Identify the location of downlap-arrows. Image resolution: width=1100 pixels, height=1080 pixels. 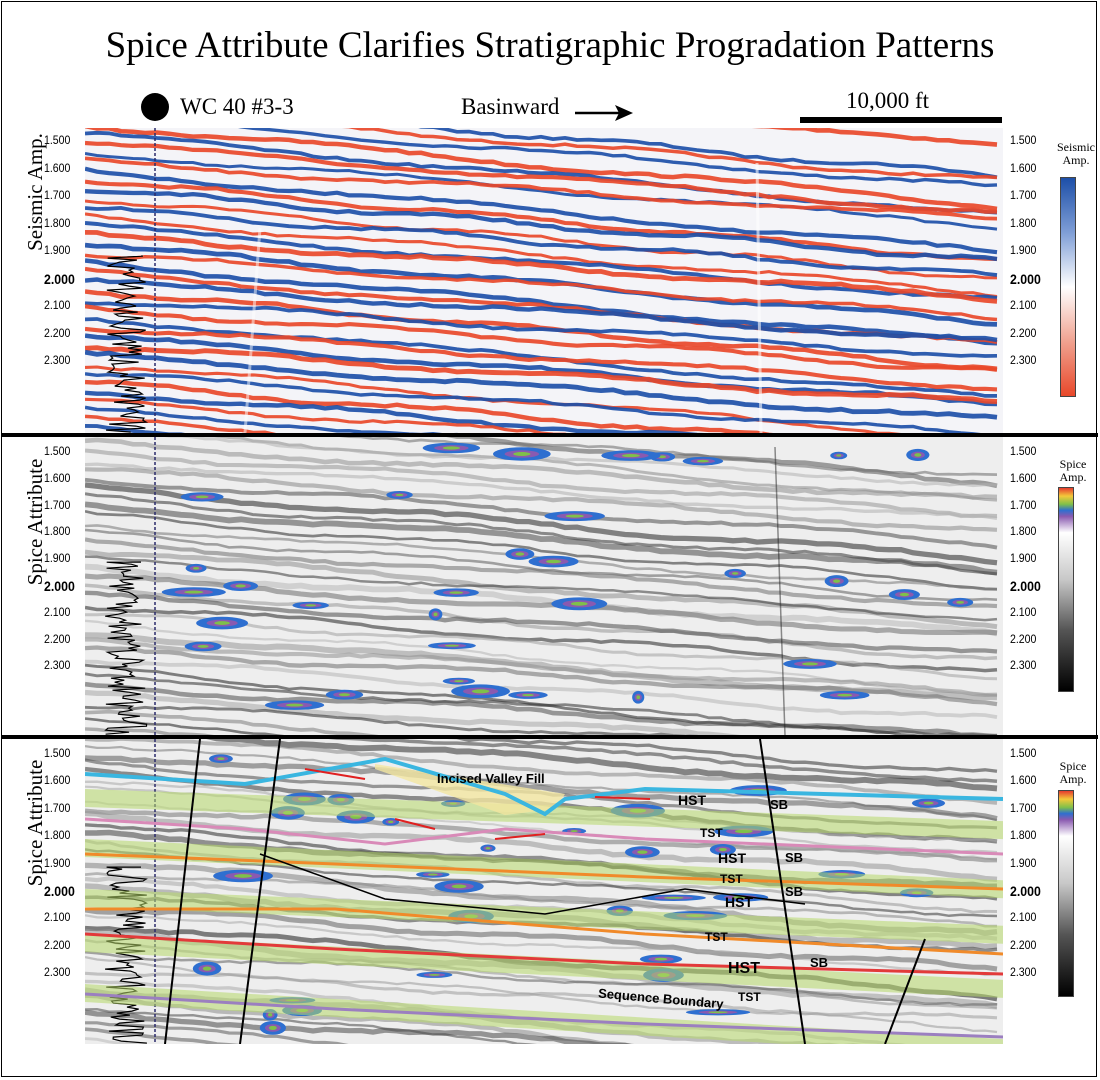
(532, 884).